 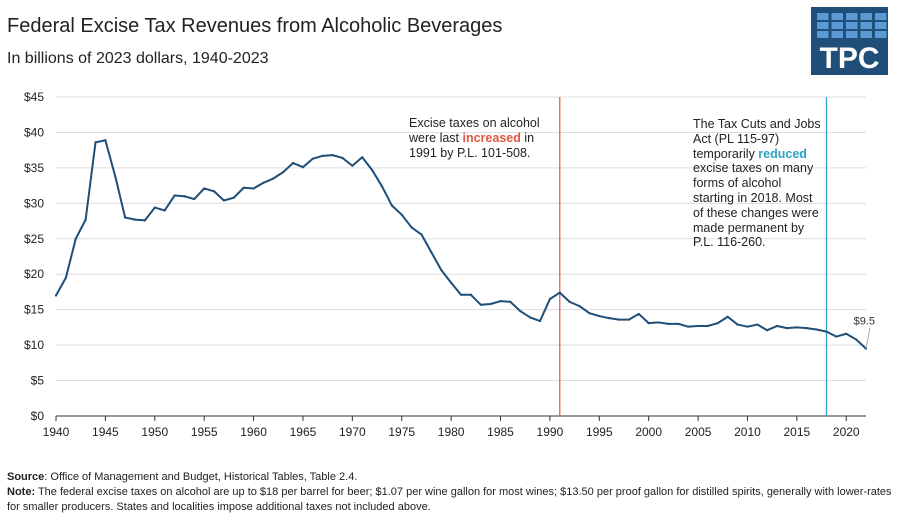 I want to click on end-label-connector, so click(x=868, y=338).